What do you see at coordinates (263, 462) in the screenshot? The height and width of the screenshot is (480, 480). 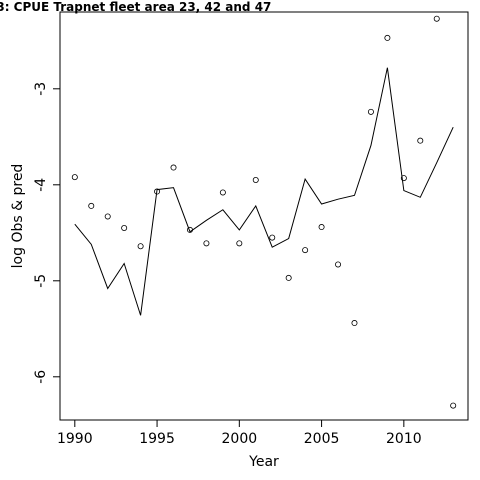 I see `x-axis-label: Year` at bounding box center [263, 462].